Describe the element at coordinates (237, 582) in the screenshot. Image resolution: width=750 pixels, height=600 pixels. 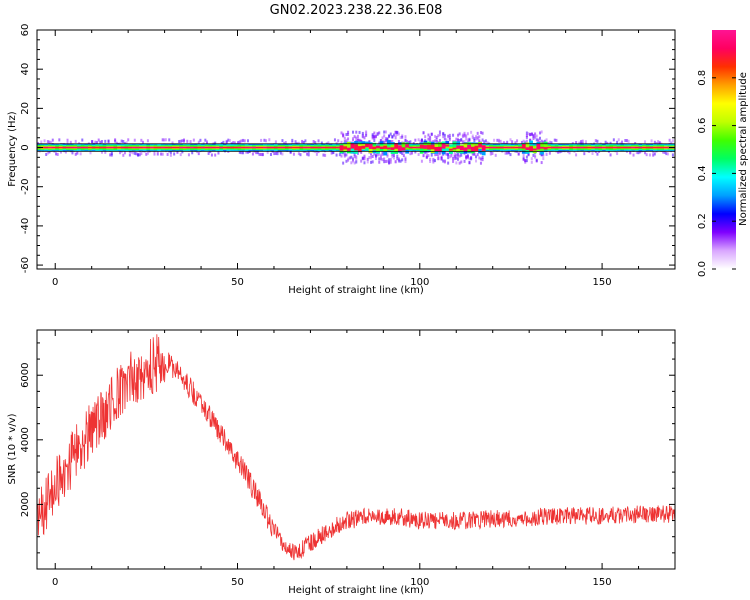
I see `x-tick-label: 50` at that location.